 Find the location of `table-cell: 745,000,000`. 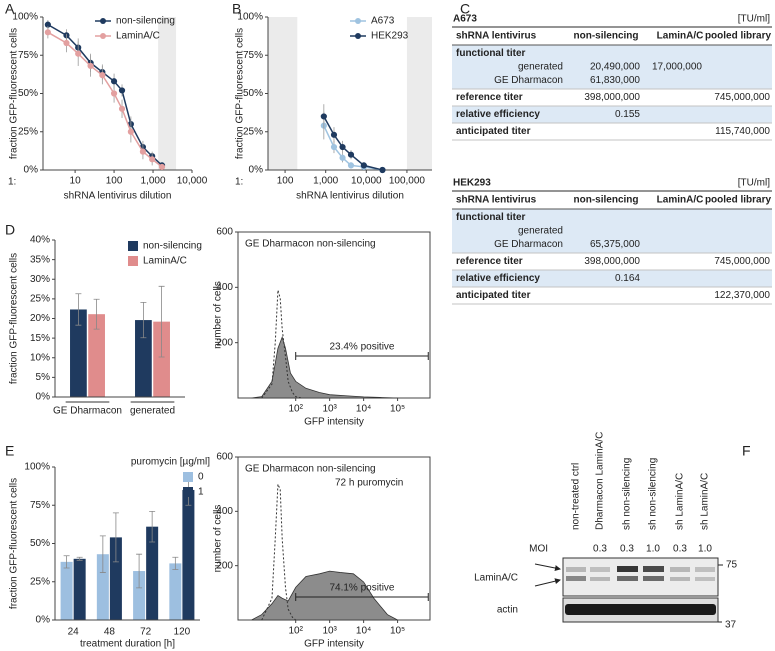

table-cell: 745,000,000 is located at coordinates (742, 97).